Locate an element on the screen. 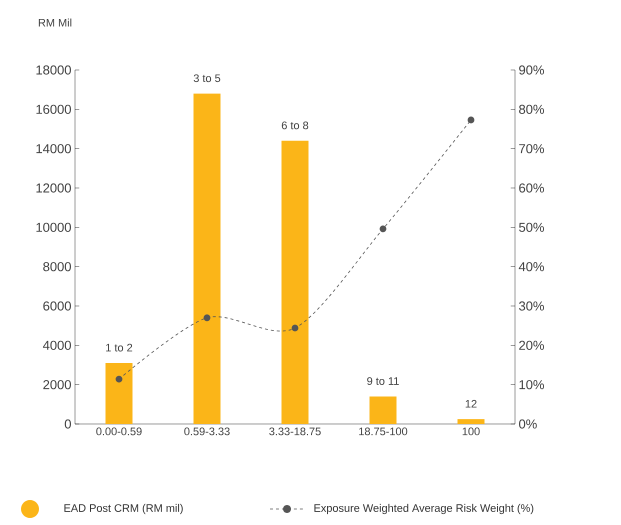 This screenshot has width=621, height=525. annotation: 6 to 8 is located at coordinates (295, 126).